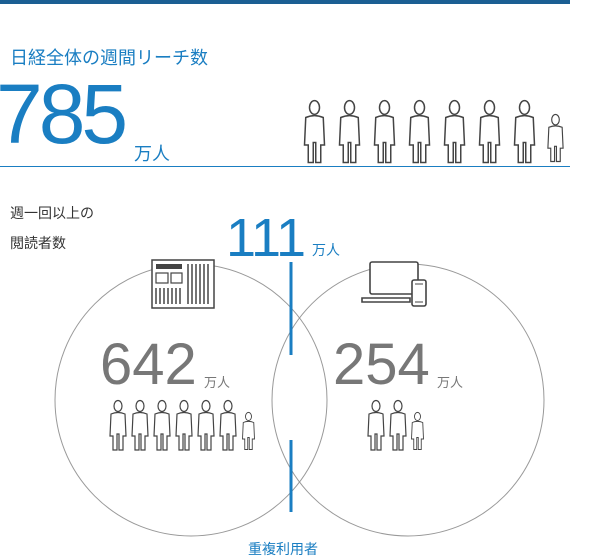  I want to click on newspaper-icon, so click(183, 284).